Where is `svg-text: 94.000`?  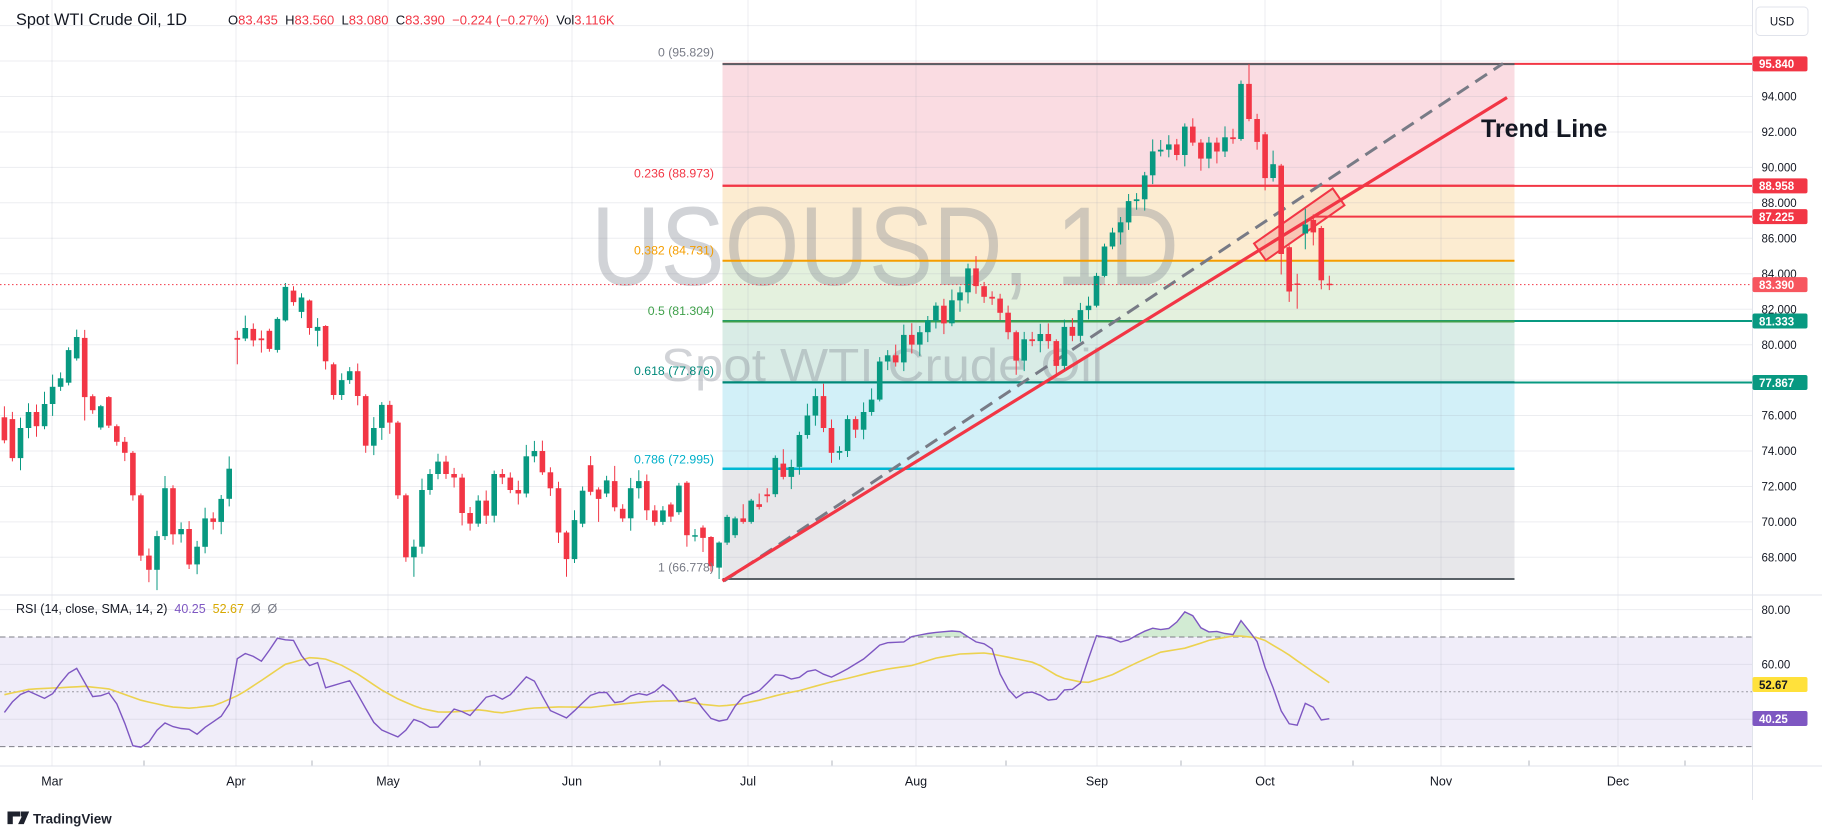 svg-text: 94.000 is located at coordinates (1779, 98).